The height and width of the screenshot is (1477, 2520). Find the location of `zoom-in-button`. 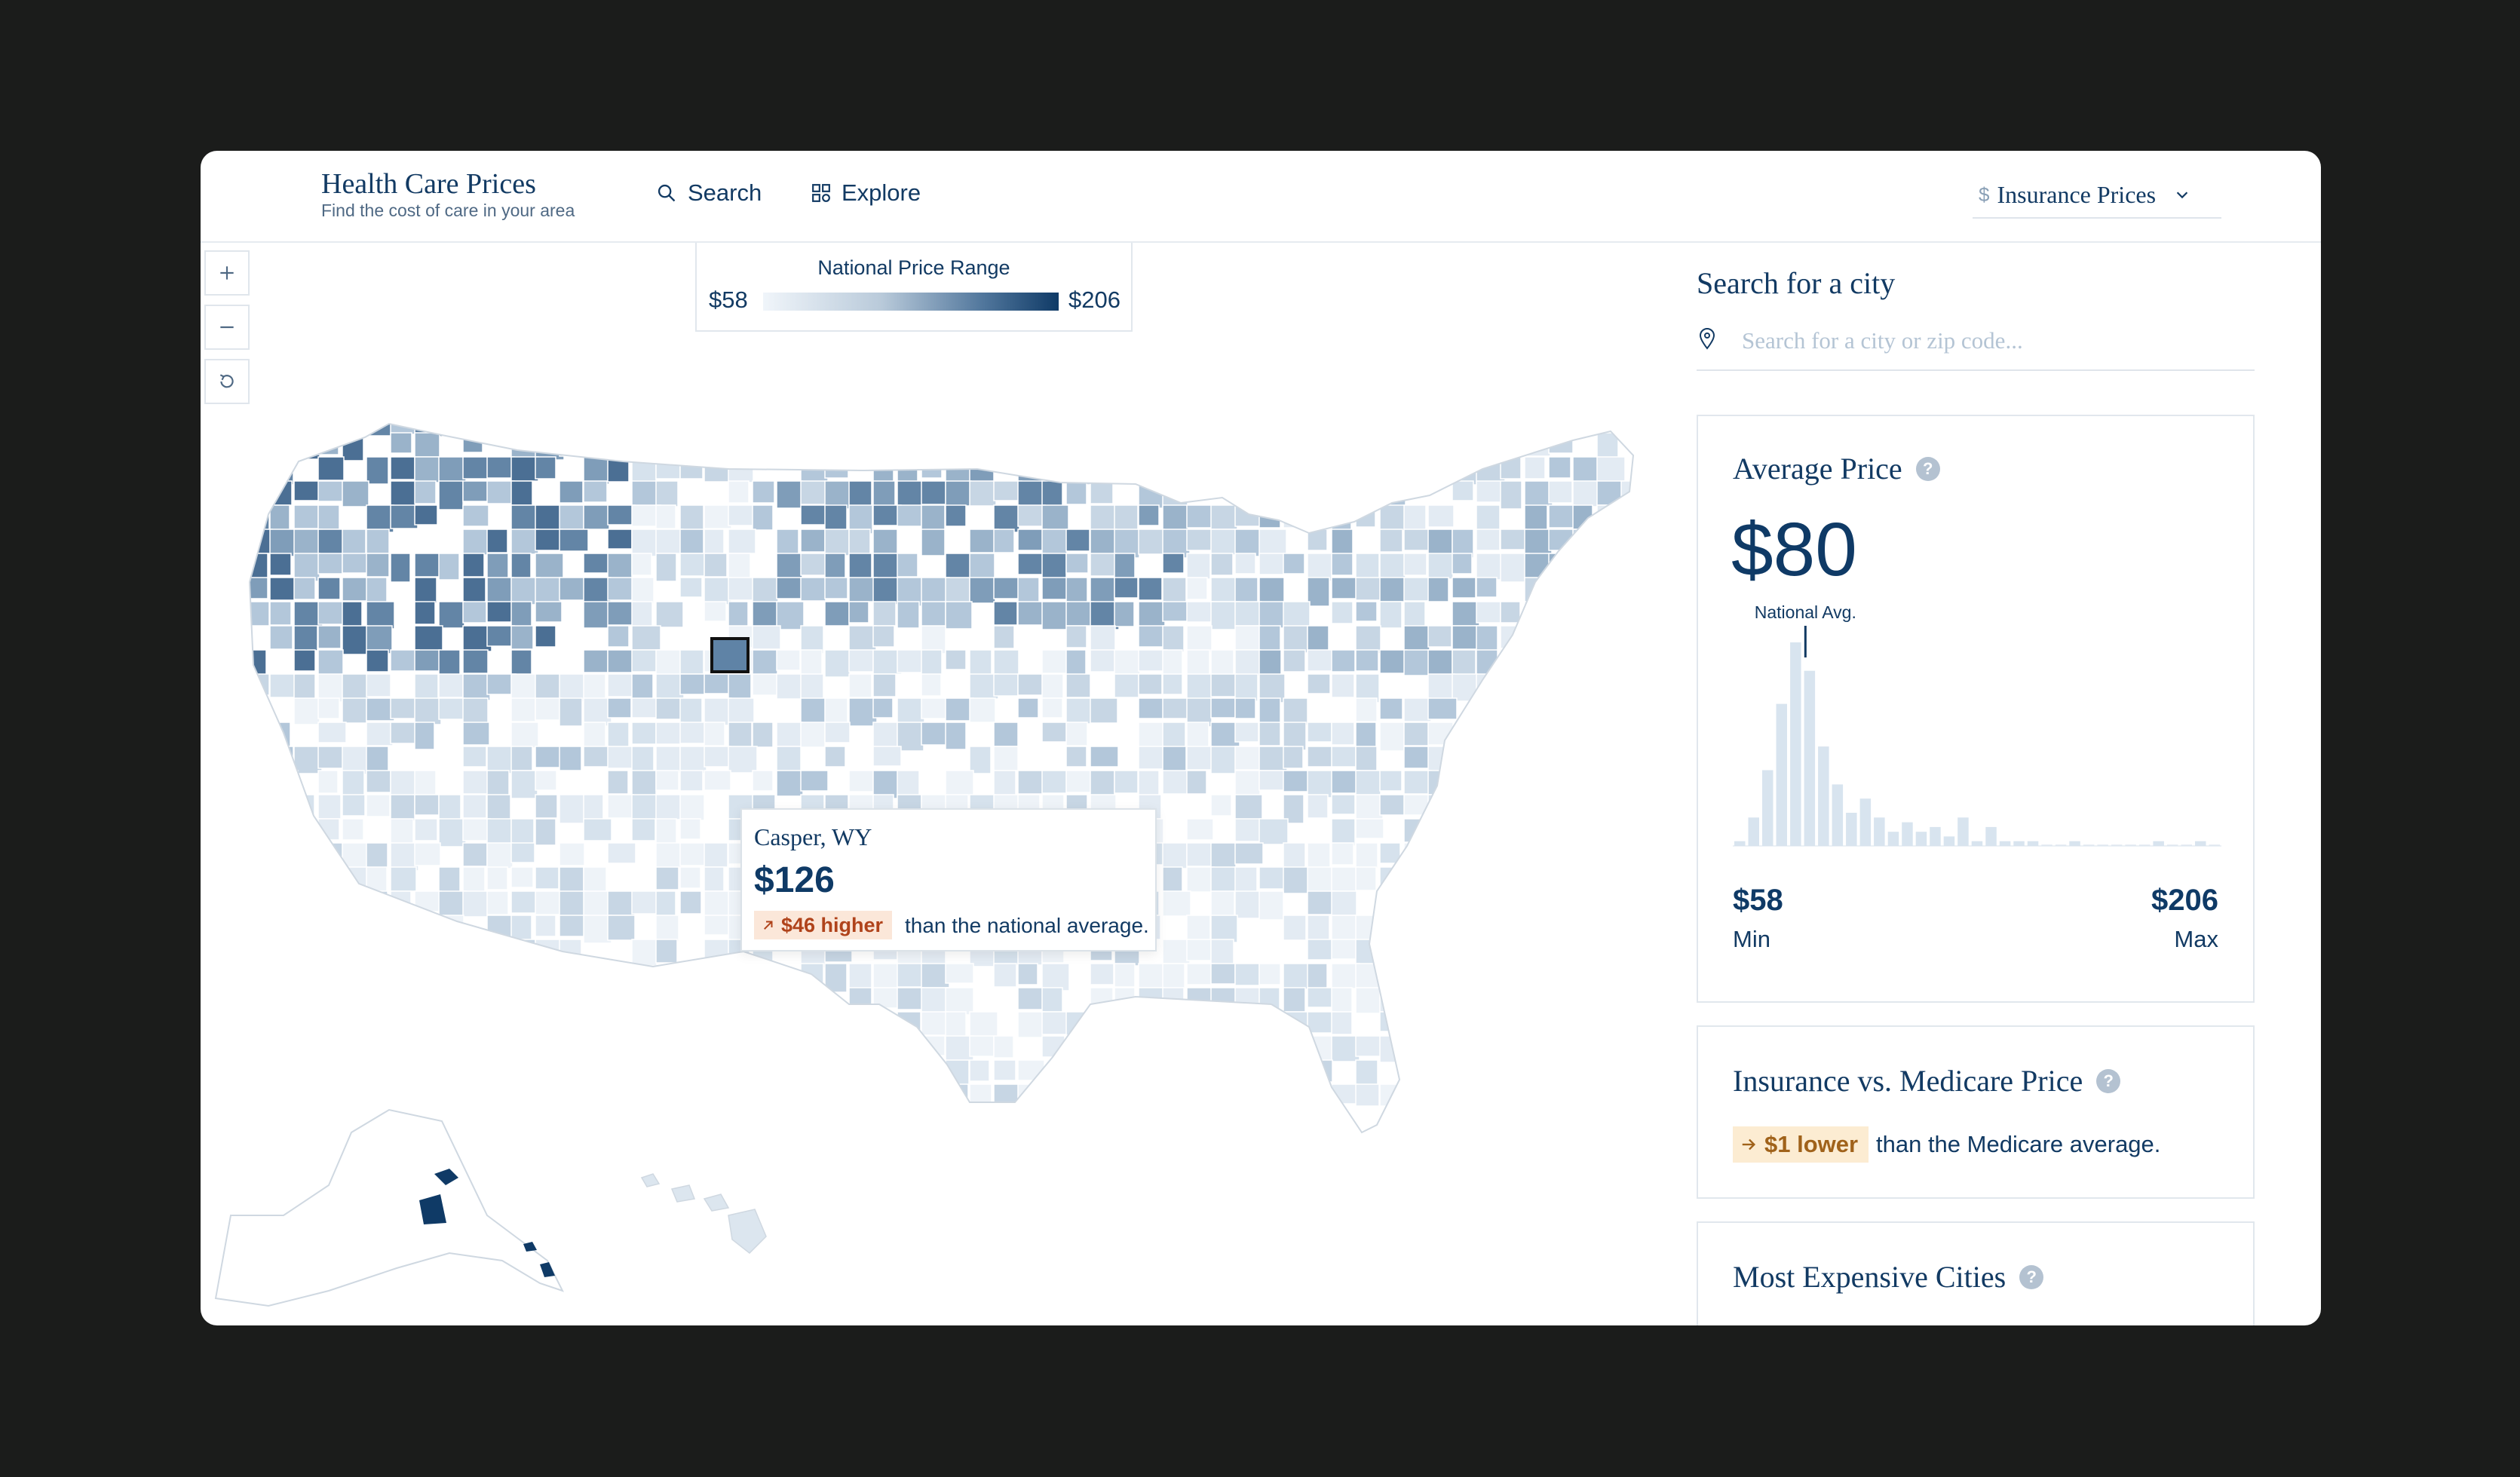

zoom-in-button is located at coordinates (227, 273).